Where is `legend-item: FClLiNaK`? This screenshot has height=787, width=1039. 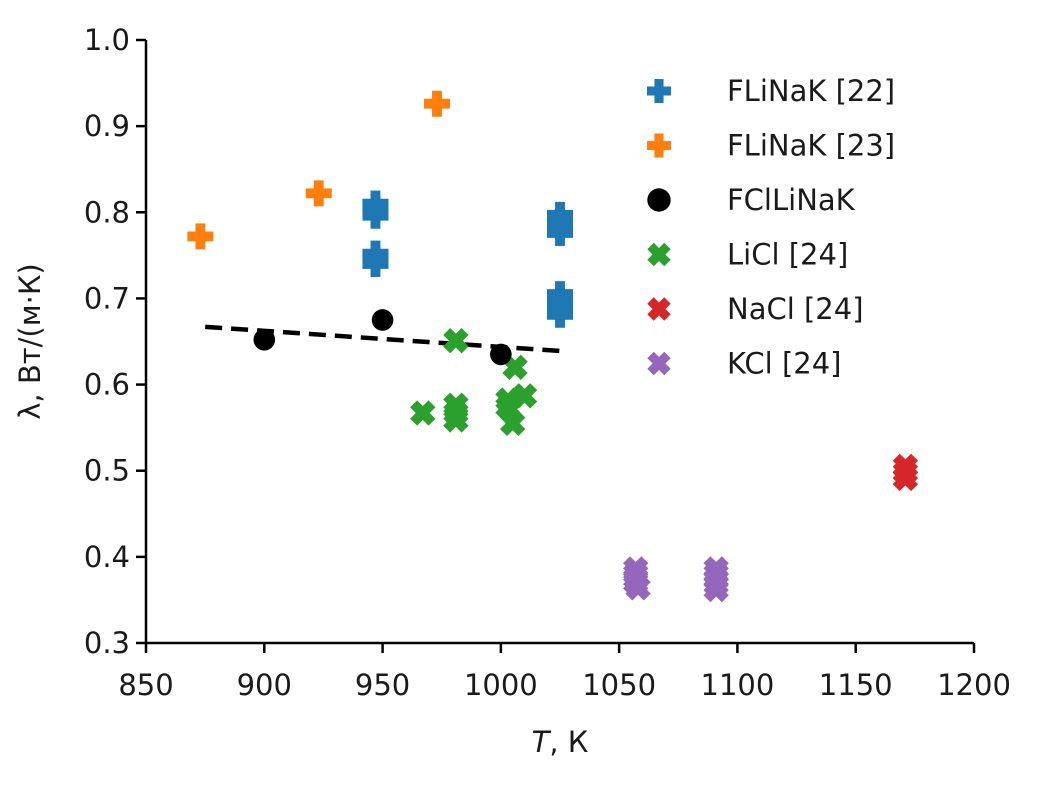
legend-item: FClLiNaK is located at coordinates (751, 200).